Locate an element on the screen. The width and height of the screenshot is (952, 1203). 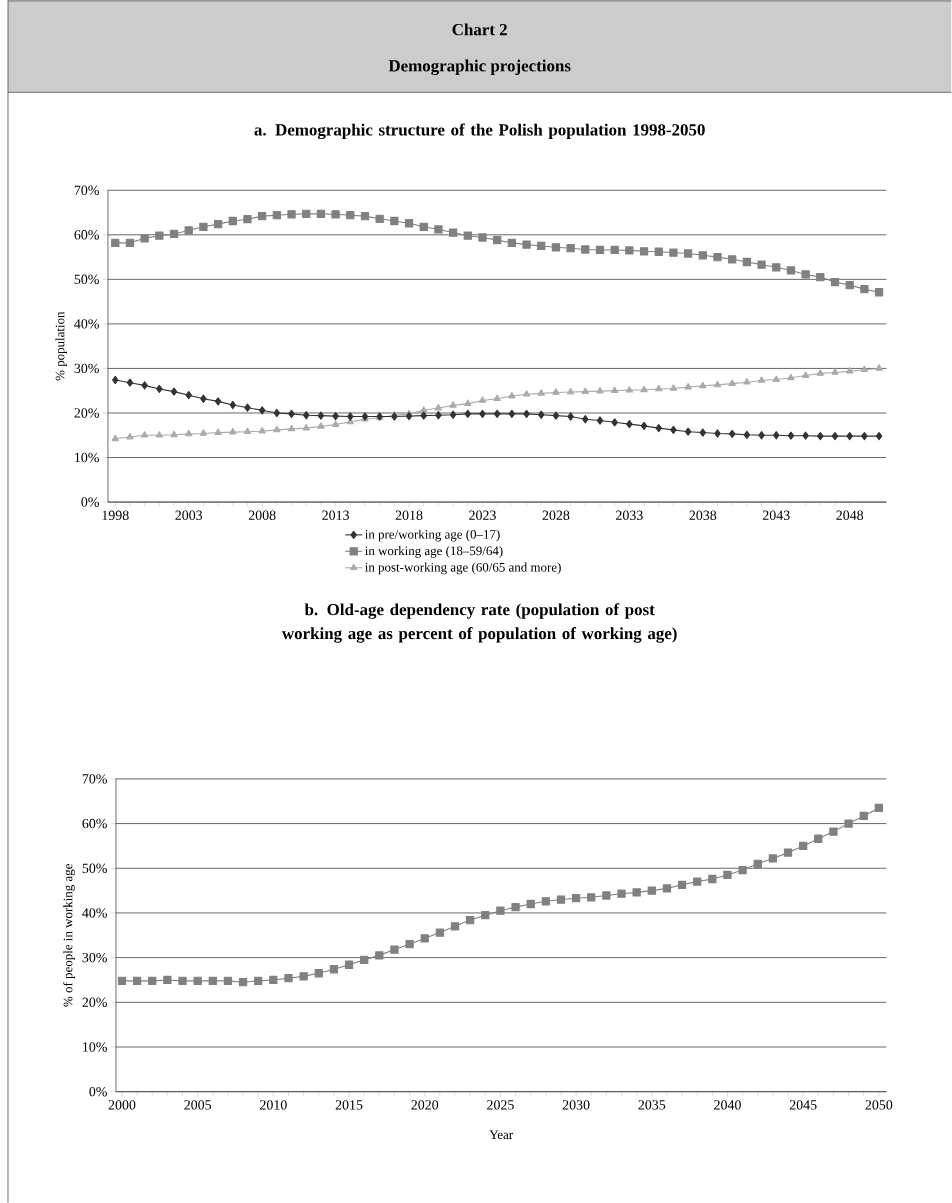
x-tick-label: 2003 is located at coordinates (189, 515).